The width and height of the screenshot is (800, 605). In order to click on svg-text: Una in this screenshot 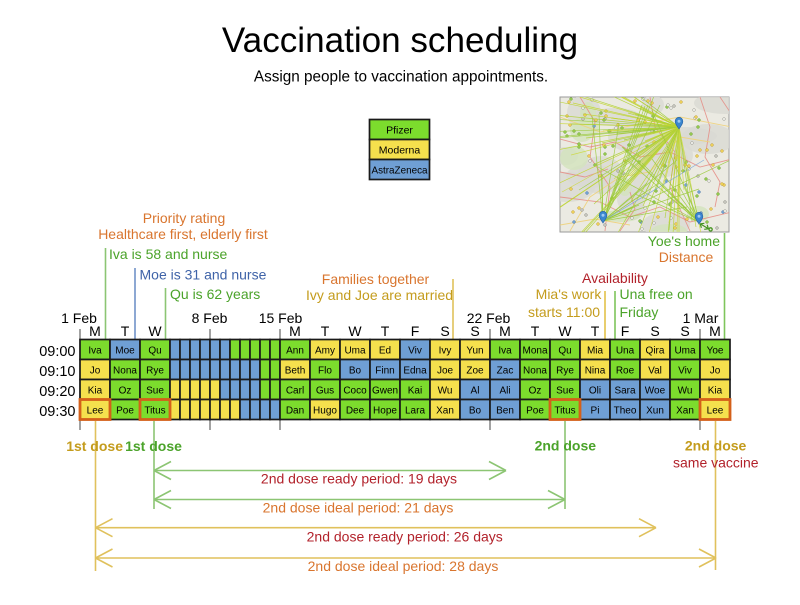, I will do `click(625, 350)`.